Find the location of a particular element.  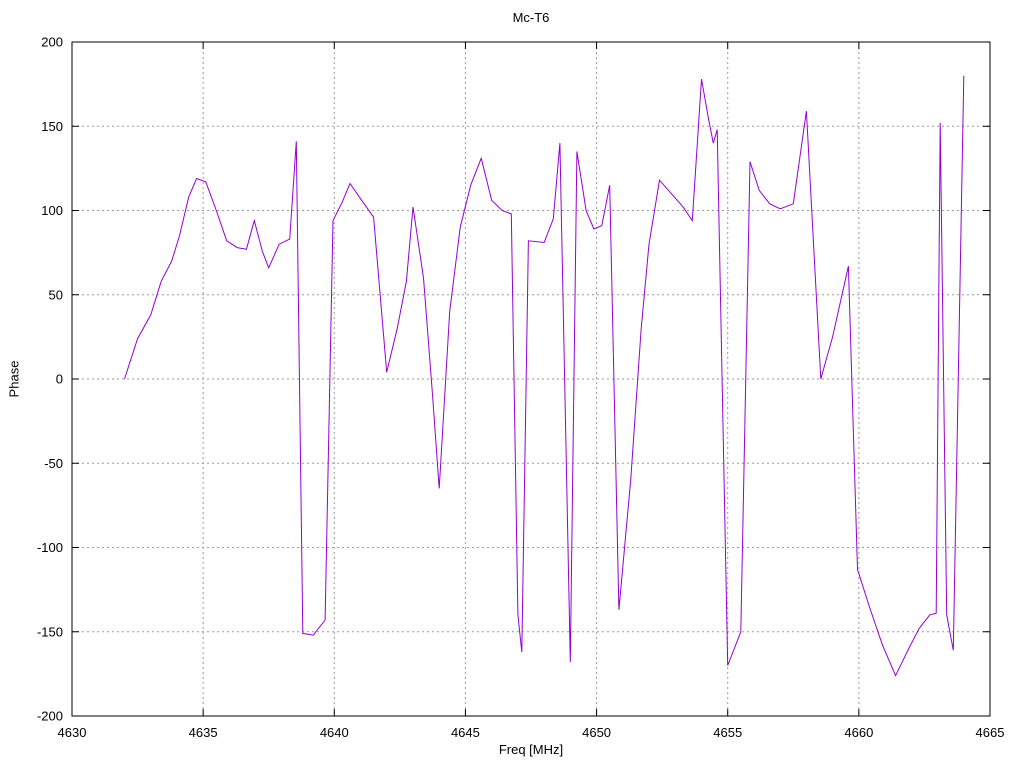

x-tick-label: 4645 is located at coordinates (465, 732).